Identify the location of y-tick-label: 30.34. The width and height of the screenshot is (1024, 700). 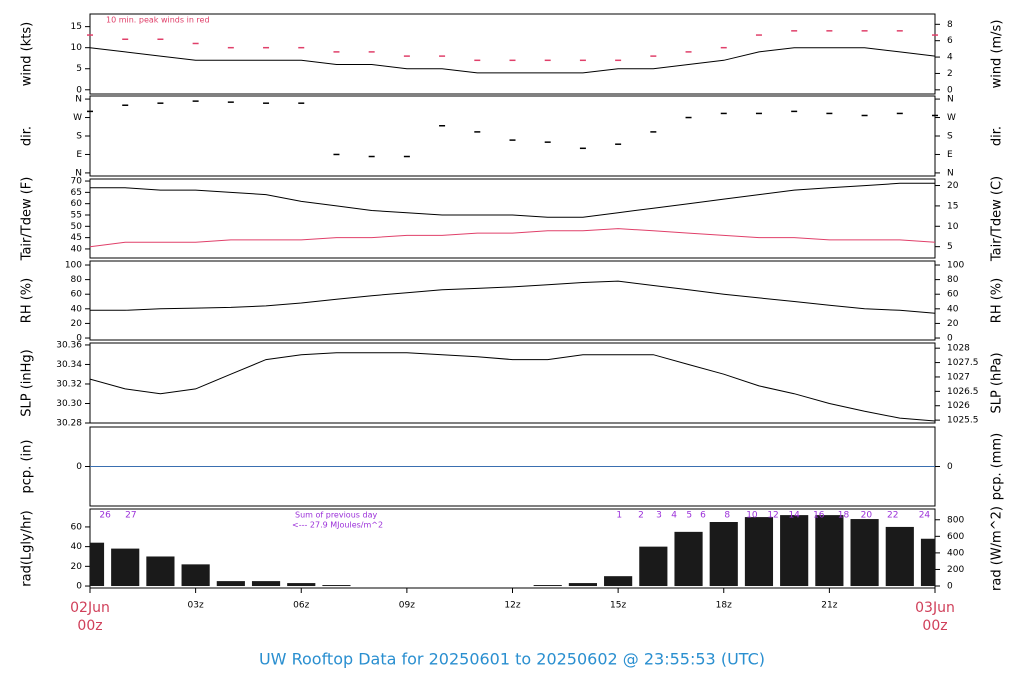
(69, 365).